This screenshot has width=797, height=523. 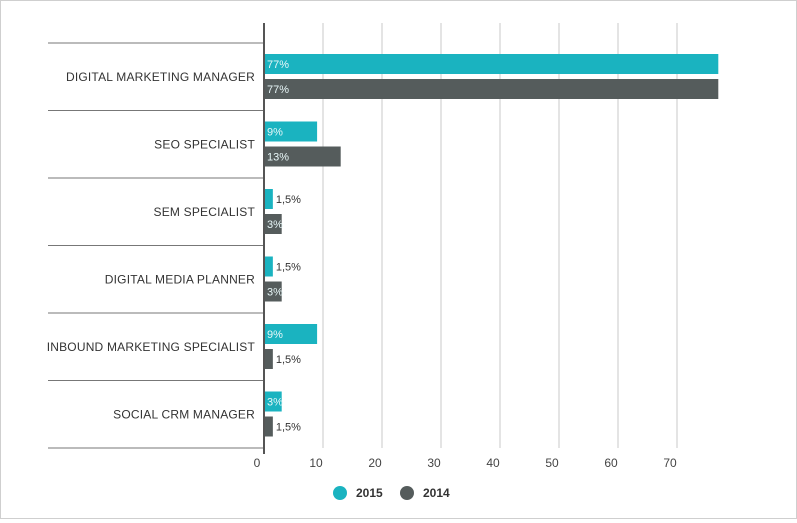 What do you see at coordinates (204, 144) in the screenshot?
I see `category-label: SEO SPECIALIST` at bounding box center [204, 144].